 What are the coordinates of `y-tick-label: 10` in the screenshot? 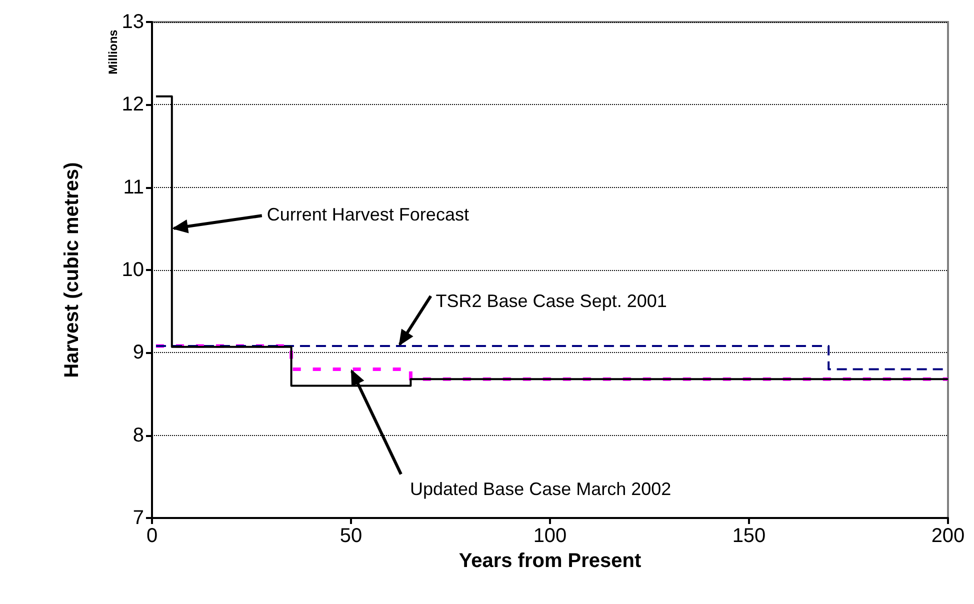 It's located at (133, 270).